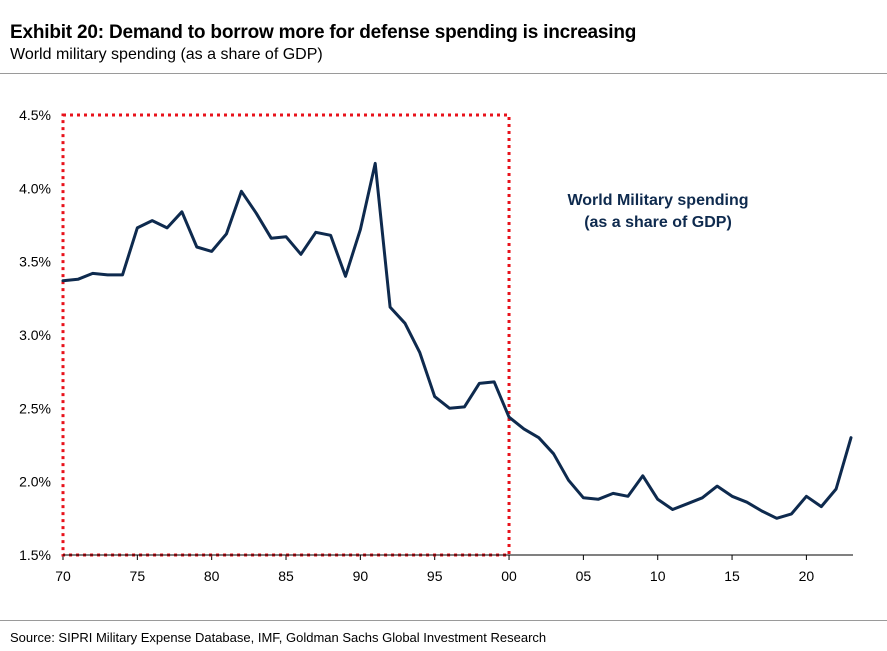 The height and width of the screenshot is (651, 887). Describe the element at coordinates (443, 620) in the screenshot. I see `bottom-rule` at that location.